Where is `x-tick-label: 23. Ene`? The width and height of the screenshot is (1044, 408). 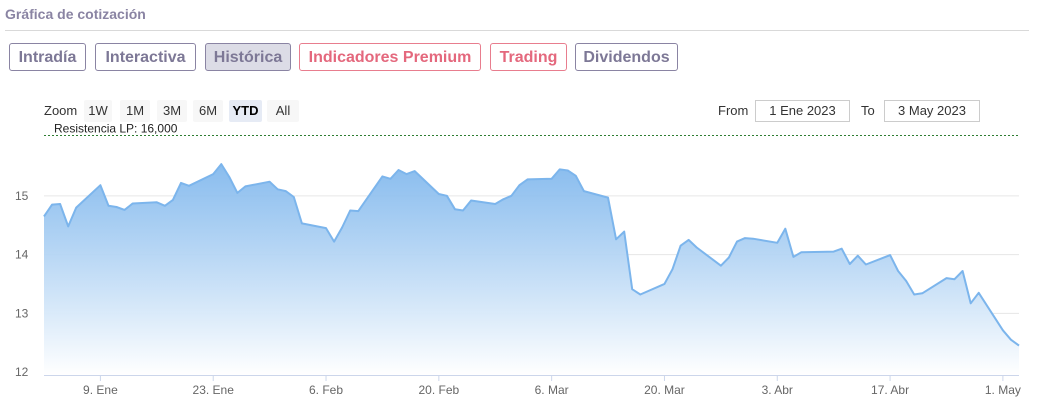
x-tick-label: 23. Ene is located at coordinates (214, 390).